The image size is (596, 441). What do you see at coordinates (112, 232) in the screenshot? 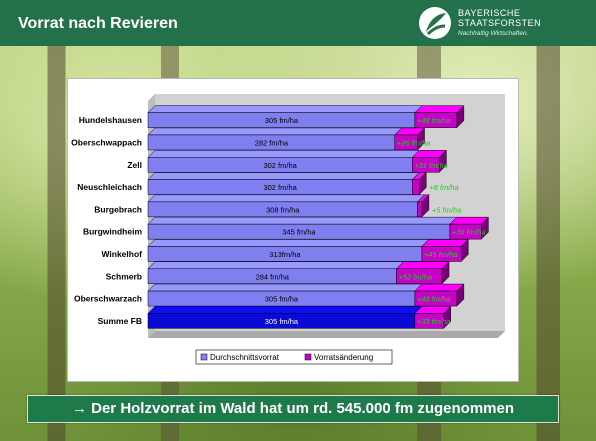
I see `category-label: Burgwindheim` at bounding box center [112, 232].